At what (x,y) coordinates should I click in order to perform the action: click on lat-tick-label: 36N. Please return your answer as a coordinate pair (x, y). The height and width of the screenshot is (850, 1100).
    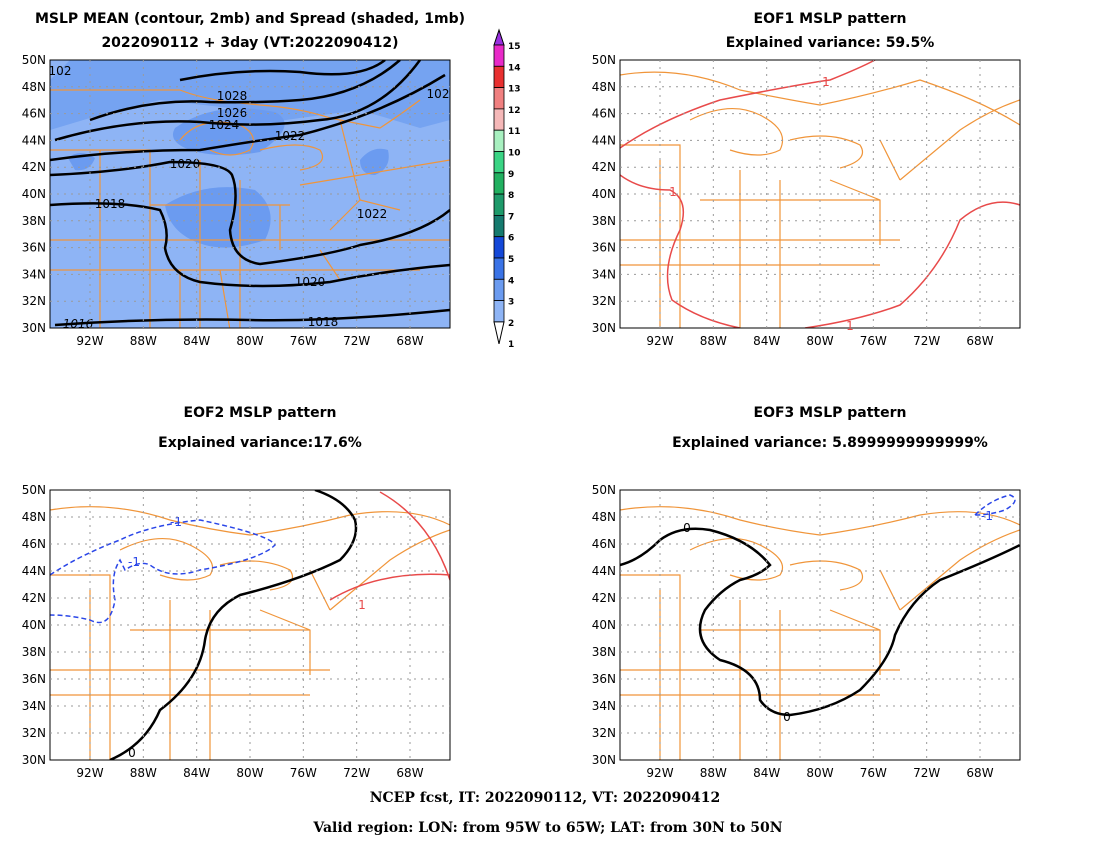
    Looking at the image, I should click on (34, 679).